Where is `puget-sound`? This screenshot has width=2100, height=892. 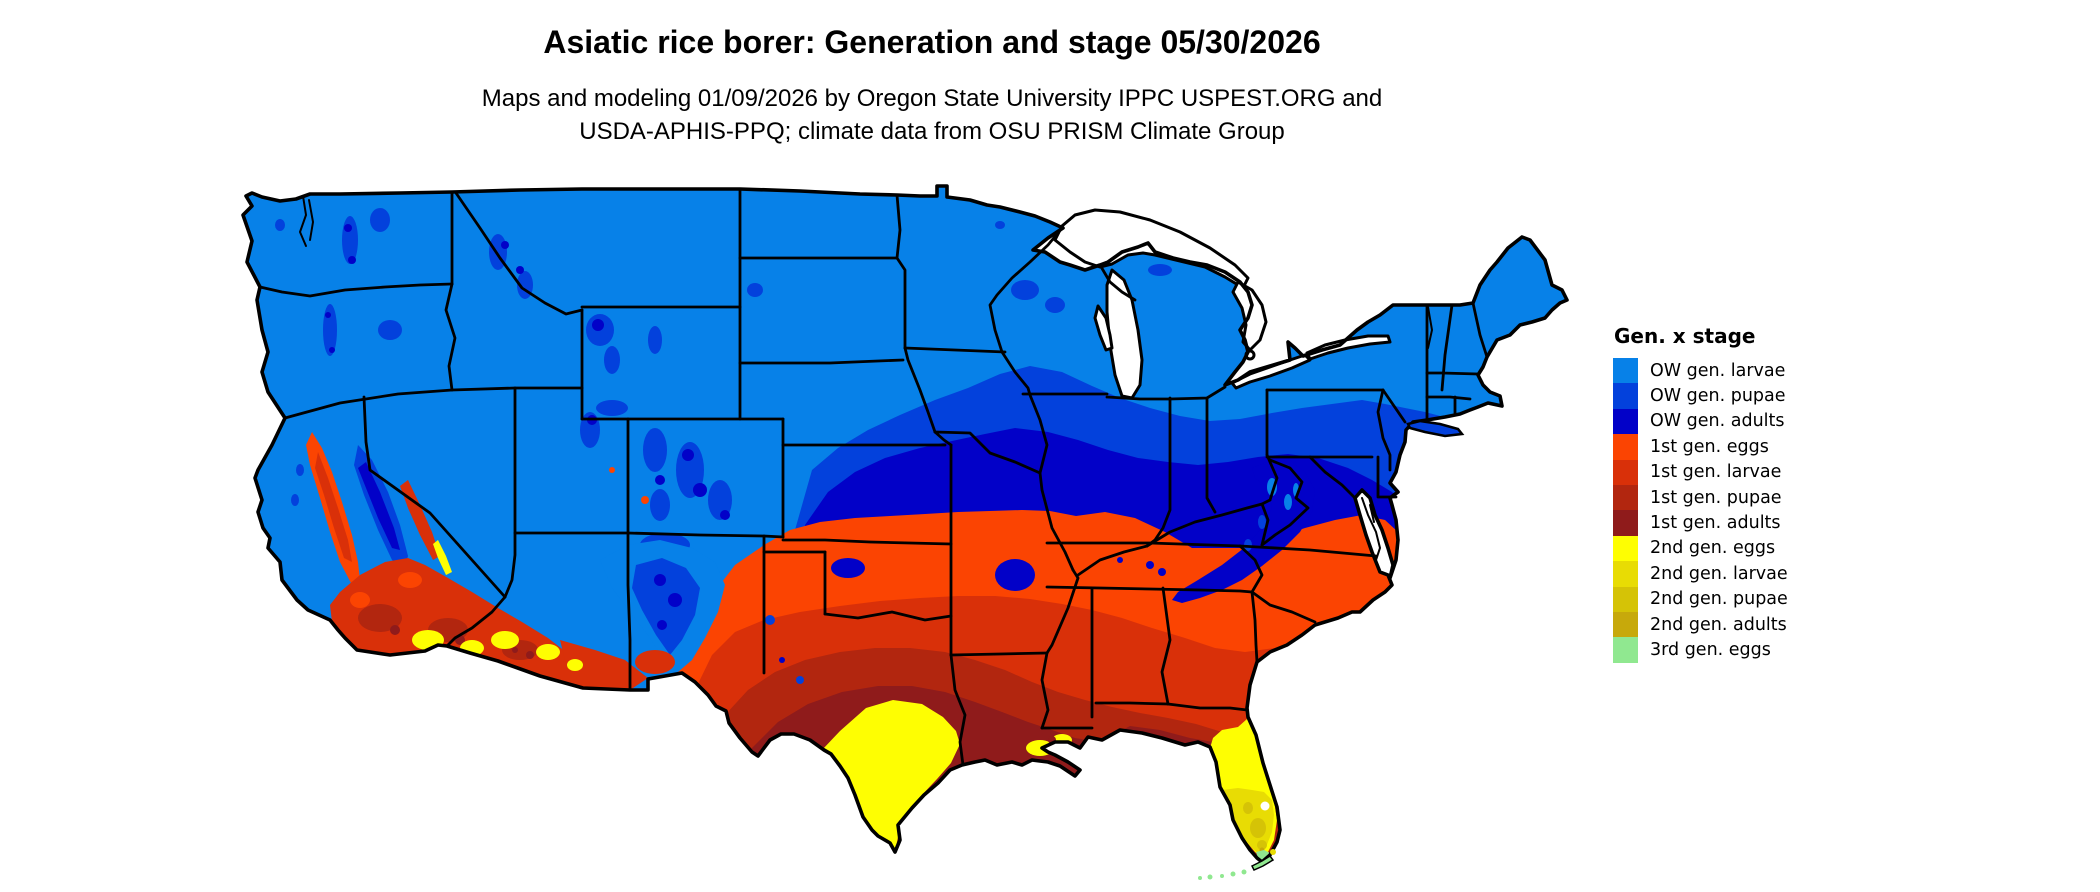
puget-sound is located at coordinates (306, 221).